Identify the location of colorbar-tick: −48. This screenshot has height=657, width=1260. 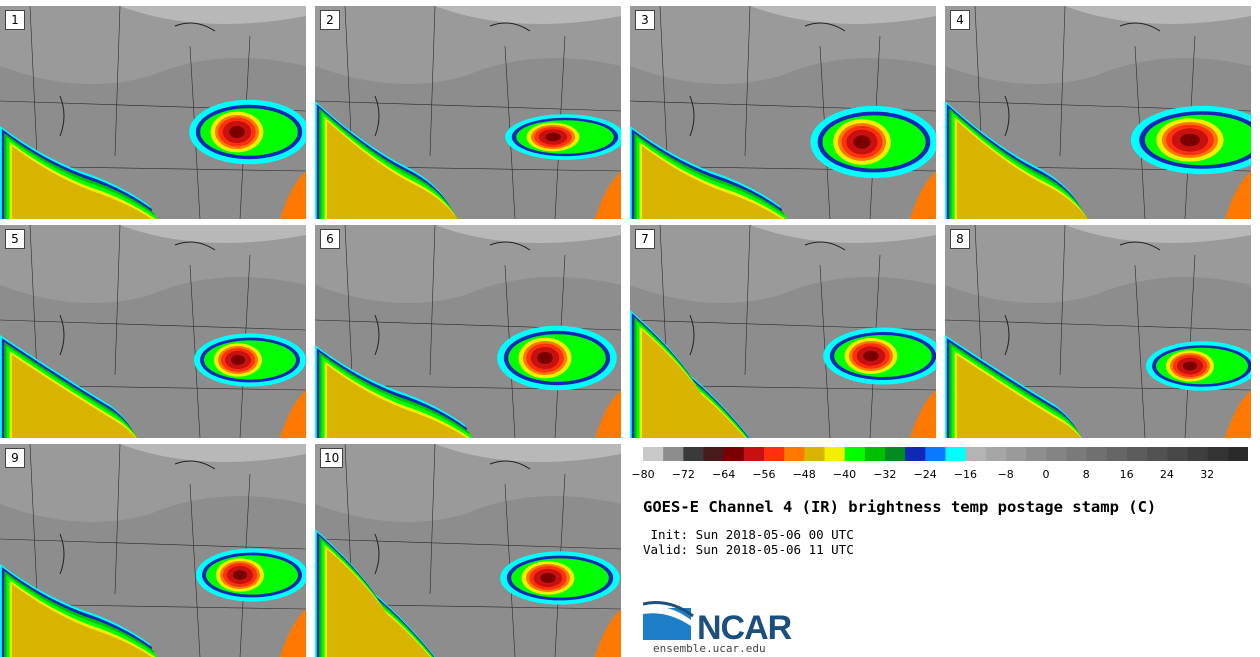
(804, 474).